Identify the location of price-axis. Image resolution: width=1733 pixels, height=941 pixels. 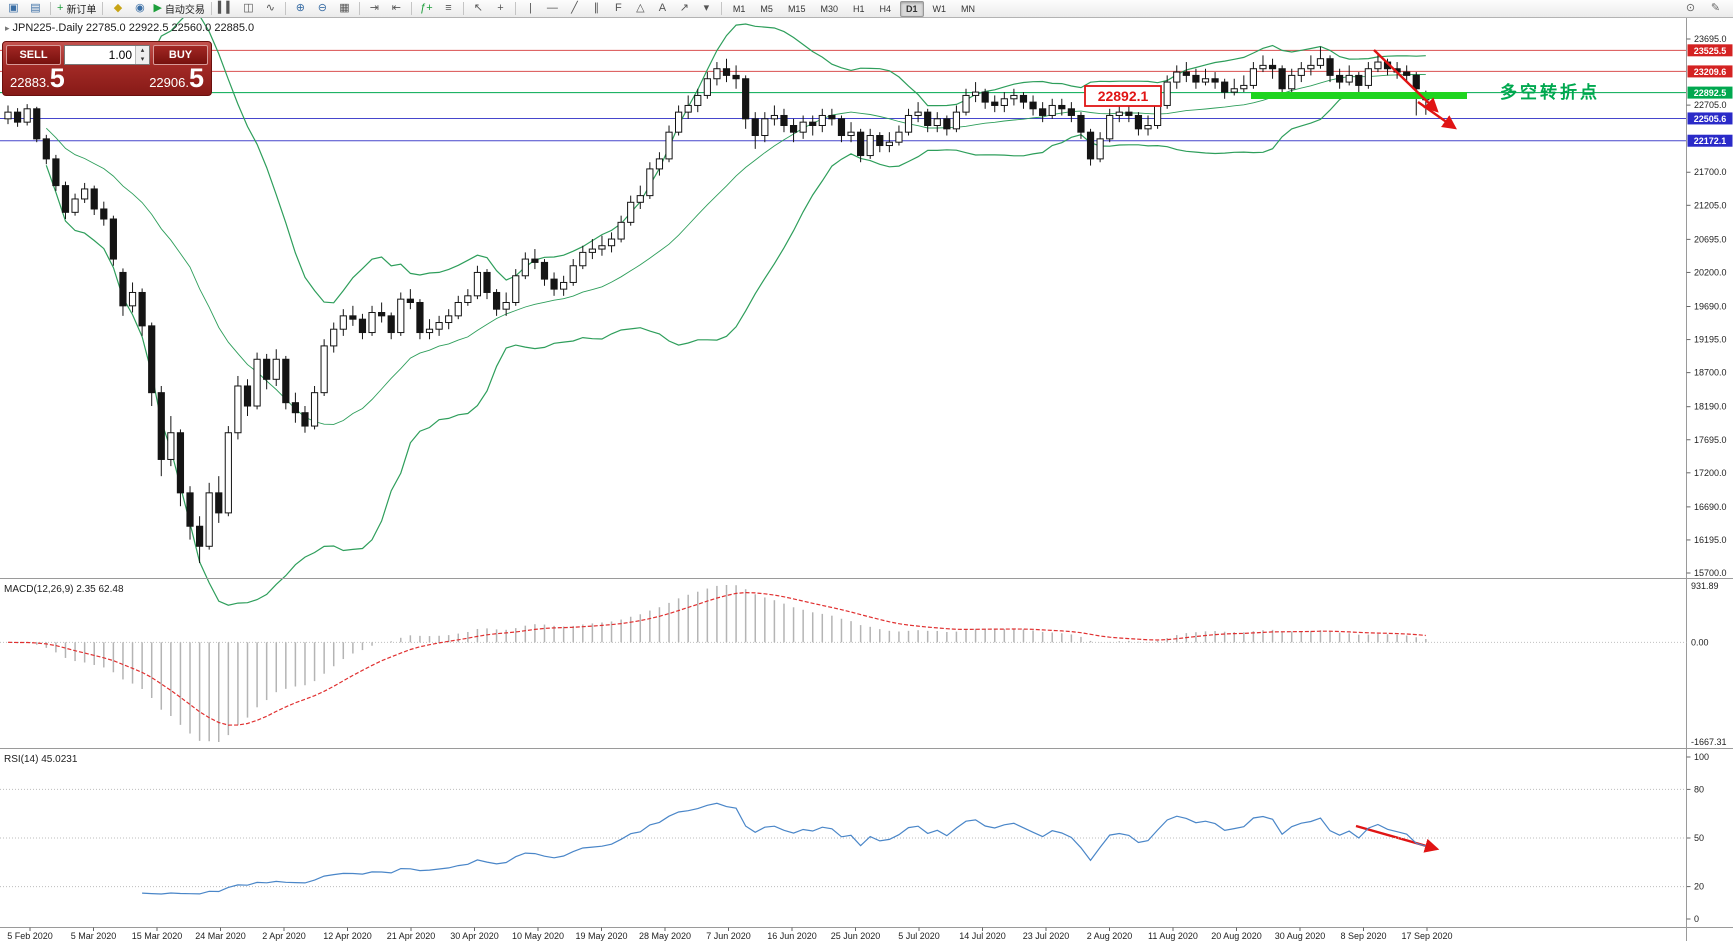
(1710, 472).